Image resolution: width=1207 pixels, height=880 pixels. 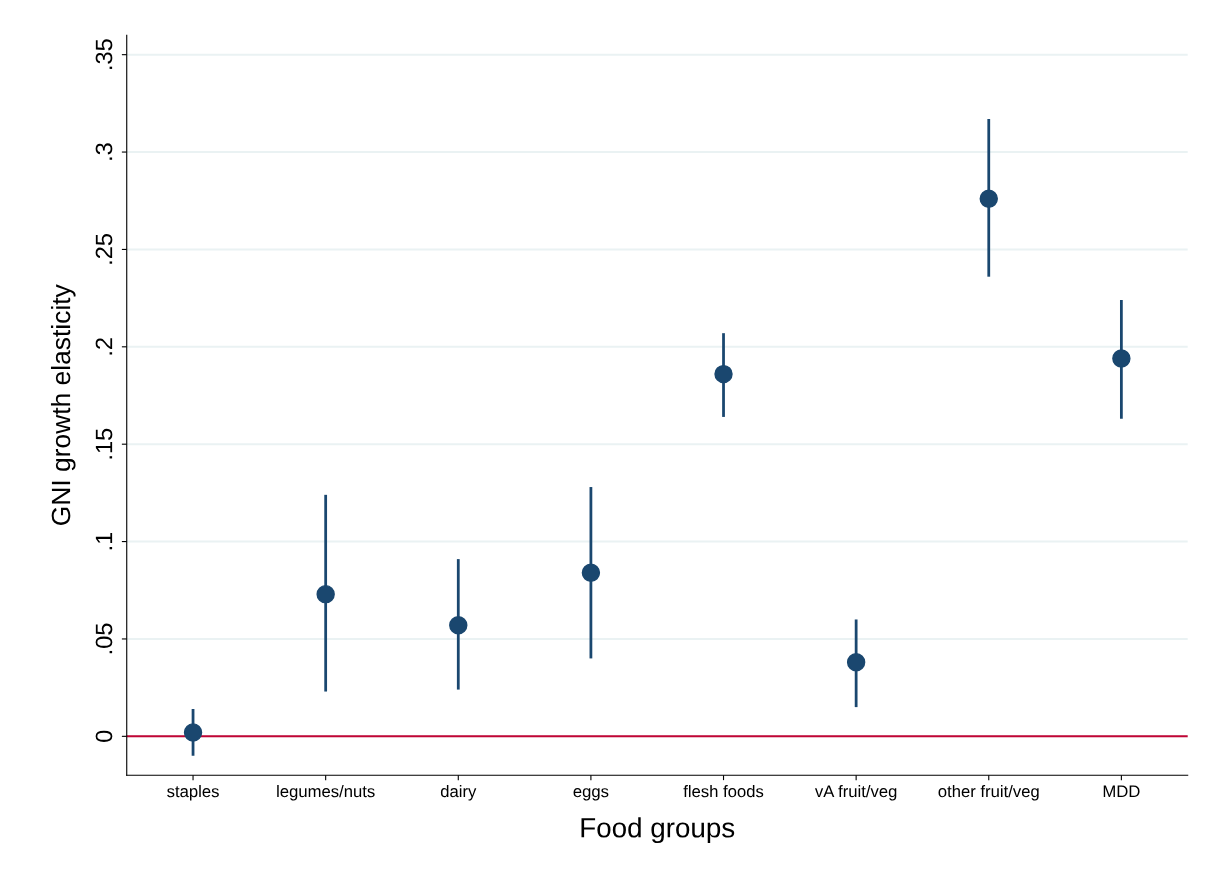 What do you see at coordinates (104, 736) in the screenshot?
I see `y-tick-label: 0` at bounding box center [104, 736].